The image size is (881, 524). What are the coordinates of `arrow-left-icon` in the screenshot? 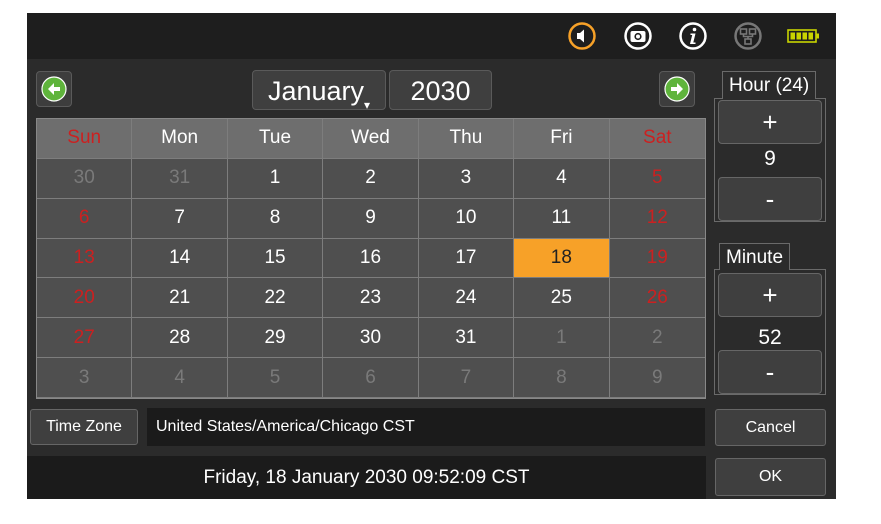 It's located at (54, 89).